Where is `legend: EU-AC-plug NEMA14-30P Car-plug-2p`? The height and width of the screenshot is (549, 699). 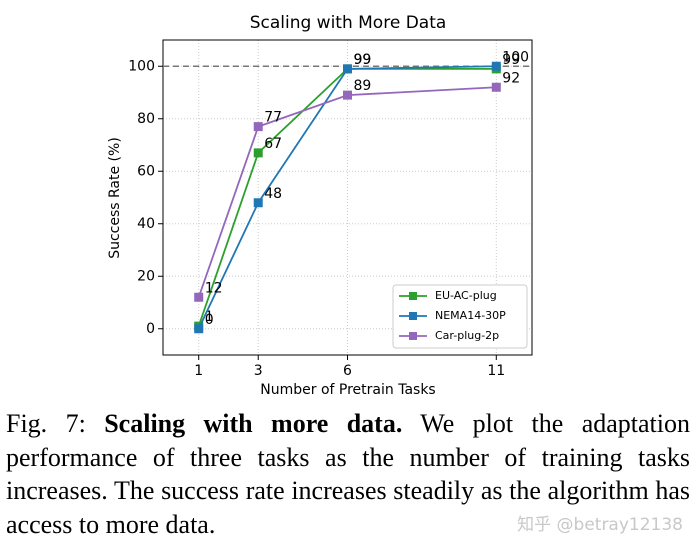 legend: EU-AC-plug NEMA14-30P Car-plug-2p is located at coordinates (460, 316).